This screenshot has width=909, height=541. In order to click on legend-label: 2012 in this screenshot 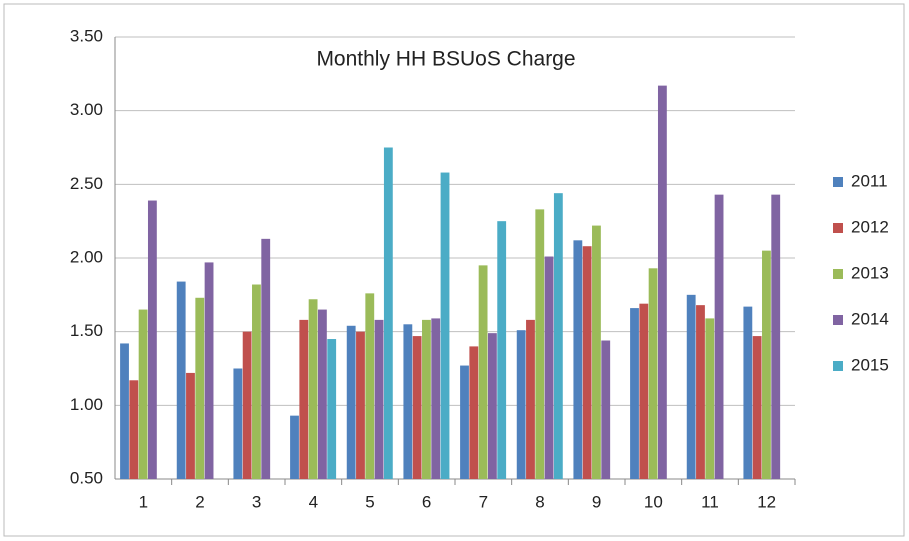, I will do `click(870, 226)`.